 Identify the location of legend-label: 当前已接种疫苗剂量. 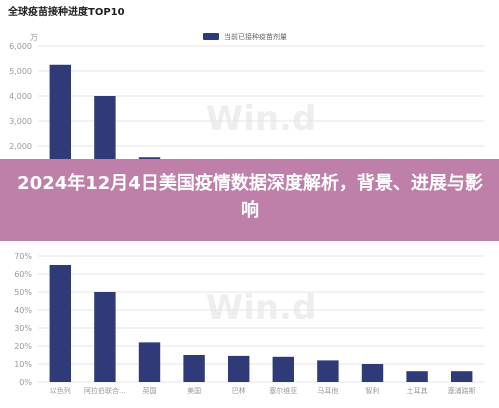
(255, 36).